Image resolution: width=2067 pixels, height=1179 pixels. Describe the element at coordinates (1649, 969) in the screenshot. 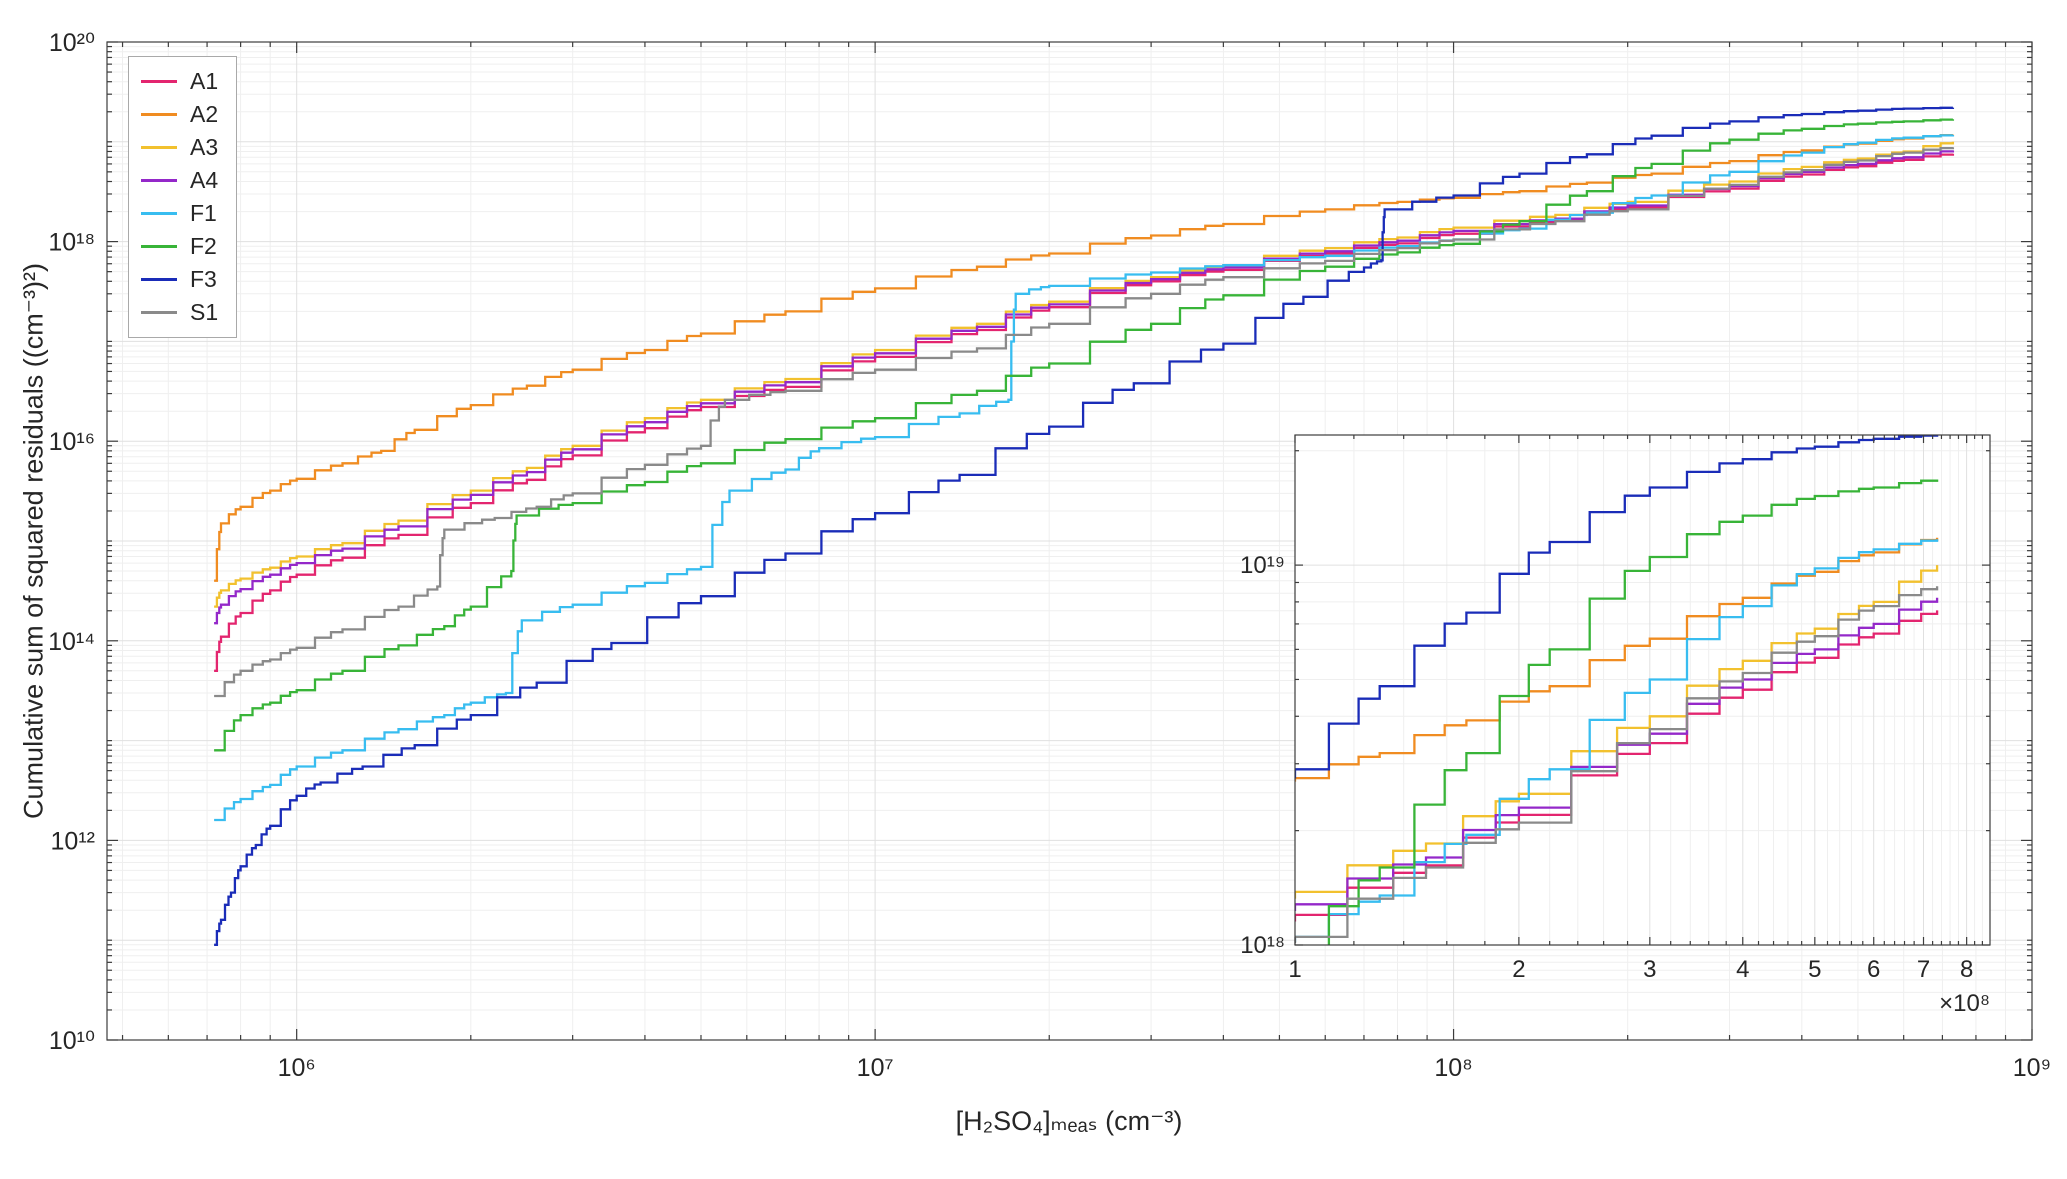

I see `inset-x-tick-label: 3` at that location.